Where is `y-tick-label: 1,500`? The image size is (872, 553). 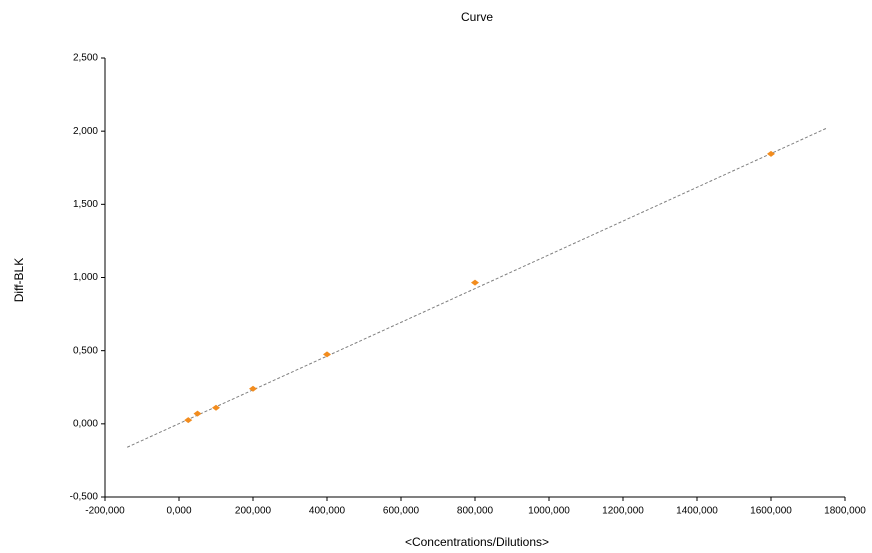
y-tick-label: 1,500 is located at coordinates (85, 204).